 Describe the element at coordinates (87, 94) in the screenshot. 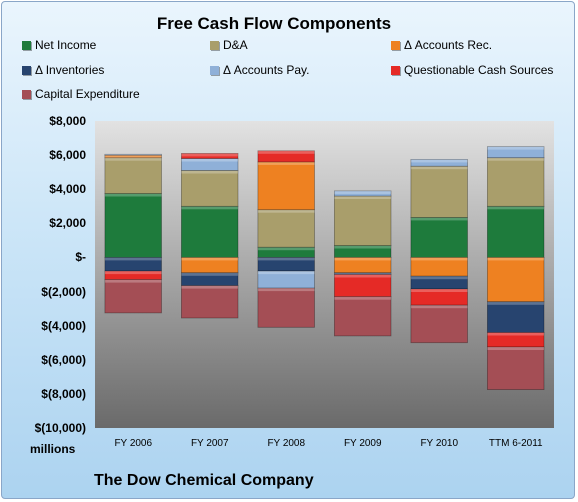

I see `legend-label: Capital Expenditure` at that location.